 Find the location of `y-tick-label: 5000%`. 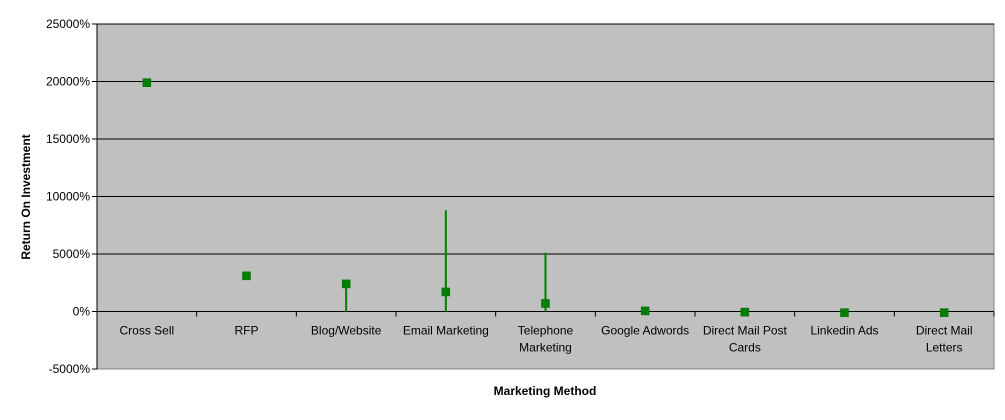

y-tick-label: 5000% is located at coordinates (72, 254).